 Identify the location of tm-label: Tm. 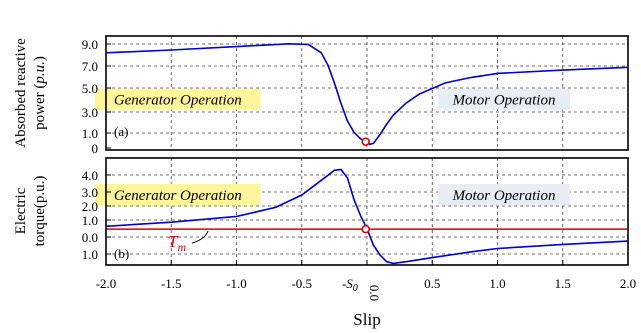
(177, 243).